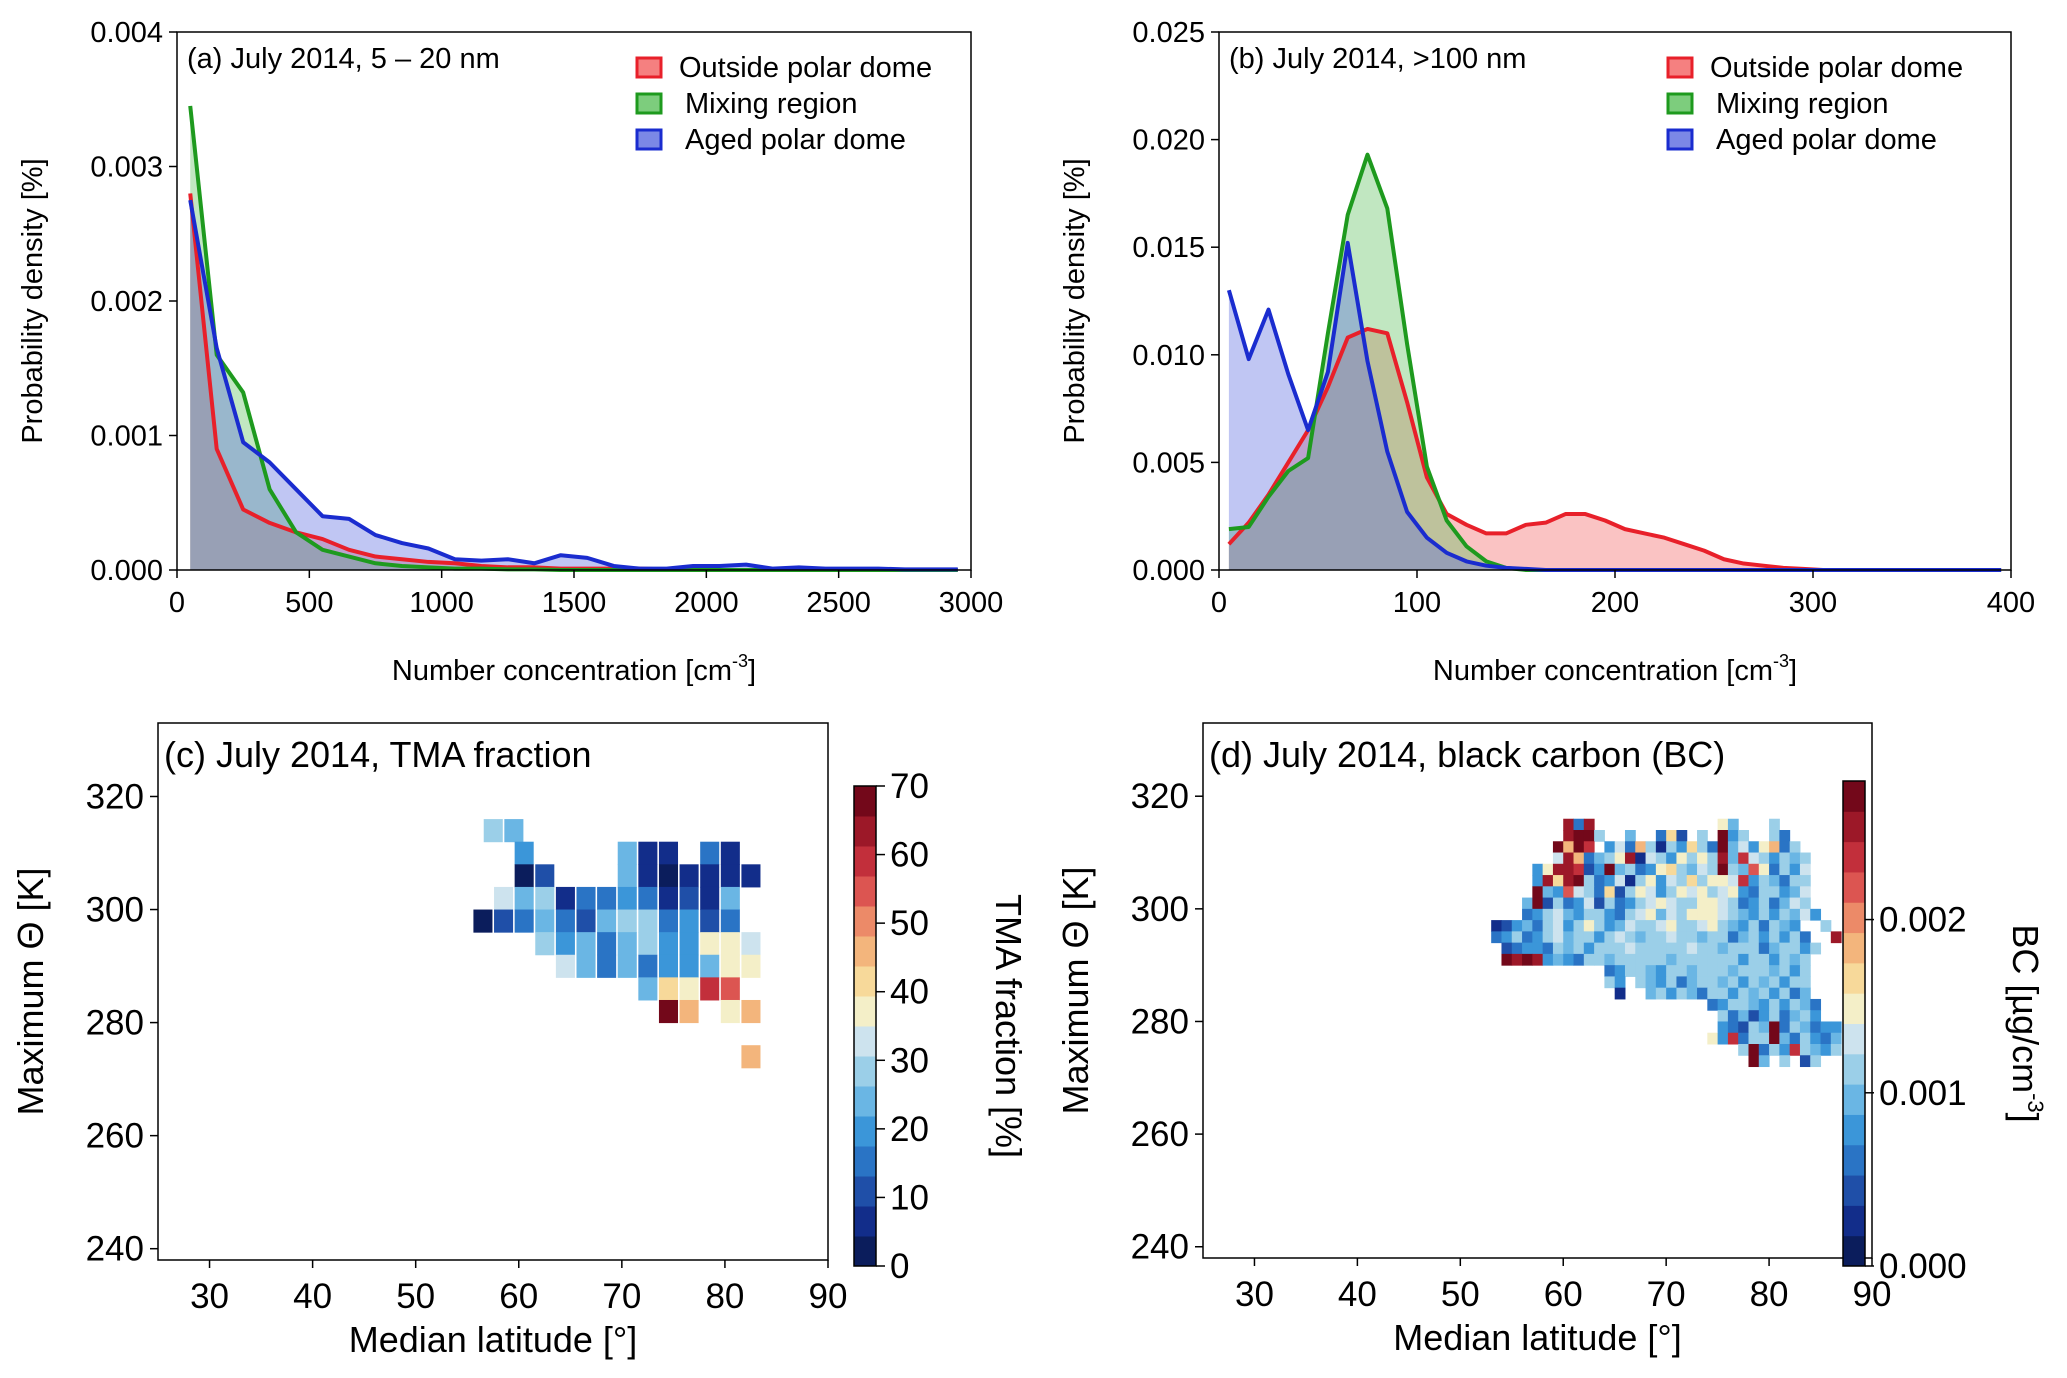 The height and width of the screenshot is (1378, 2067). Describe the element at coordinates (1666, 1294) in the screenshot. I see `x-tick-label: 70` at that location.